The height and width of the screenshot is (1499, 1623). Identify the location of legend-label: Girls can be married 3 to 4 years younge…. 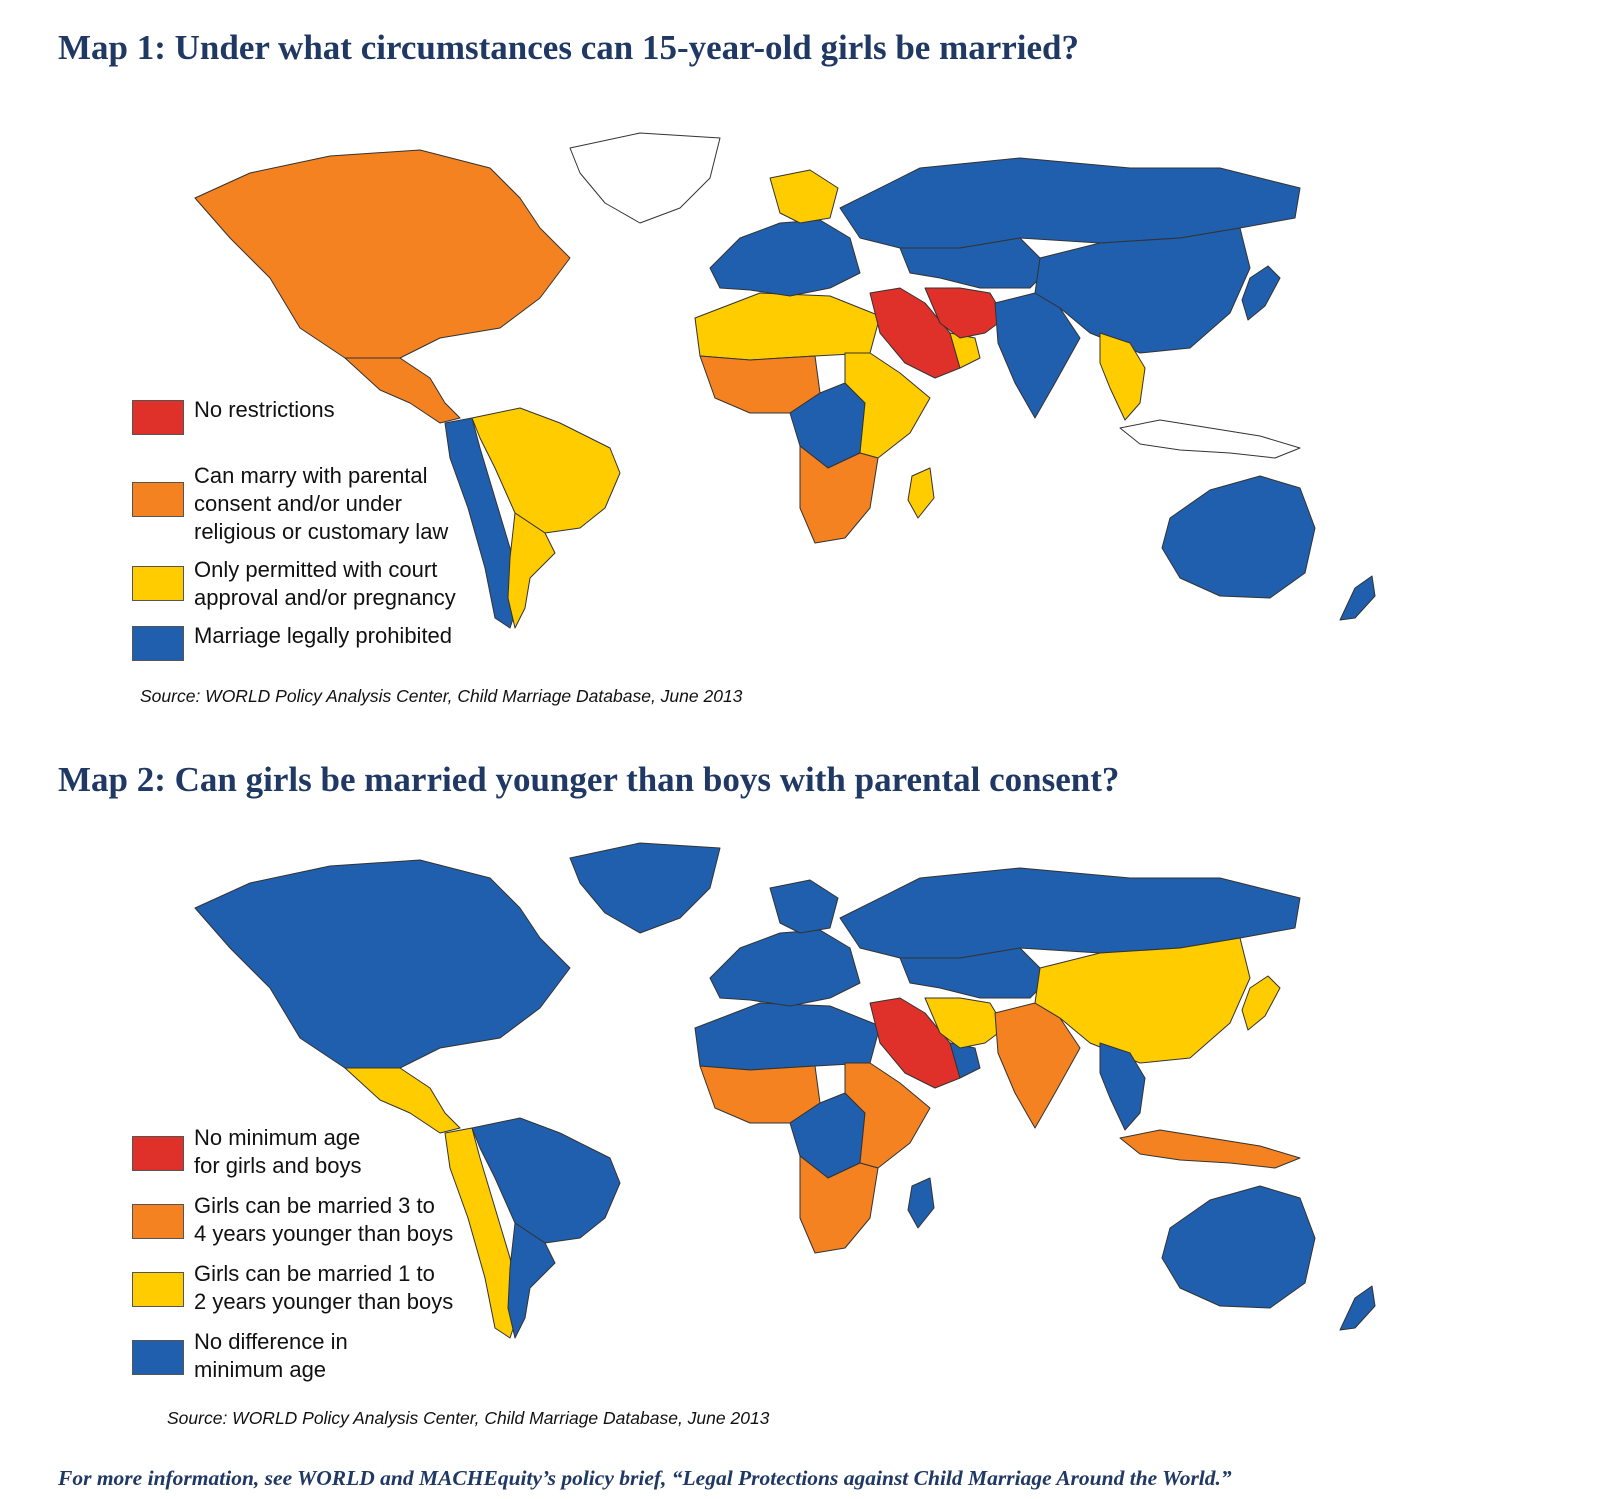
(324, 1219).